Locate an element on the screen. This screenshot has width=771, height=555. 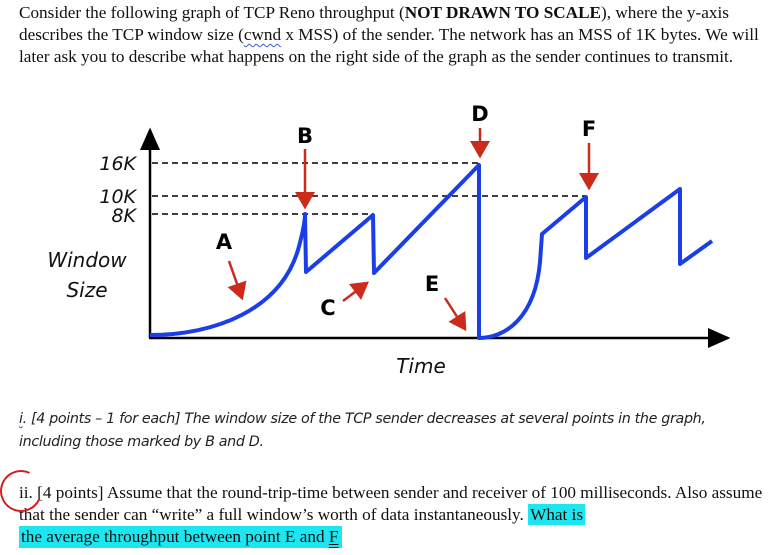
highlighted-text-2b: F is located at coordinates (333, 536).